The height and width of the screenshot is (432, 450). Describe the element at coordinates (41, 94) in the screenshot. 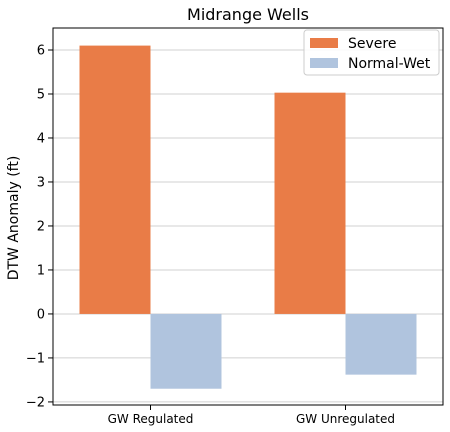

I see `y-tick-label: 5` at that location.